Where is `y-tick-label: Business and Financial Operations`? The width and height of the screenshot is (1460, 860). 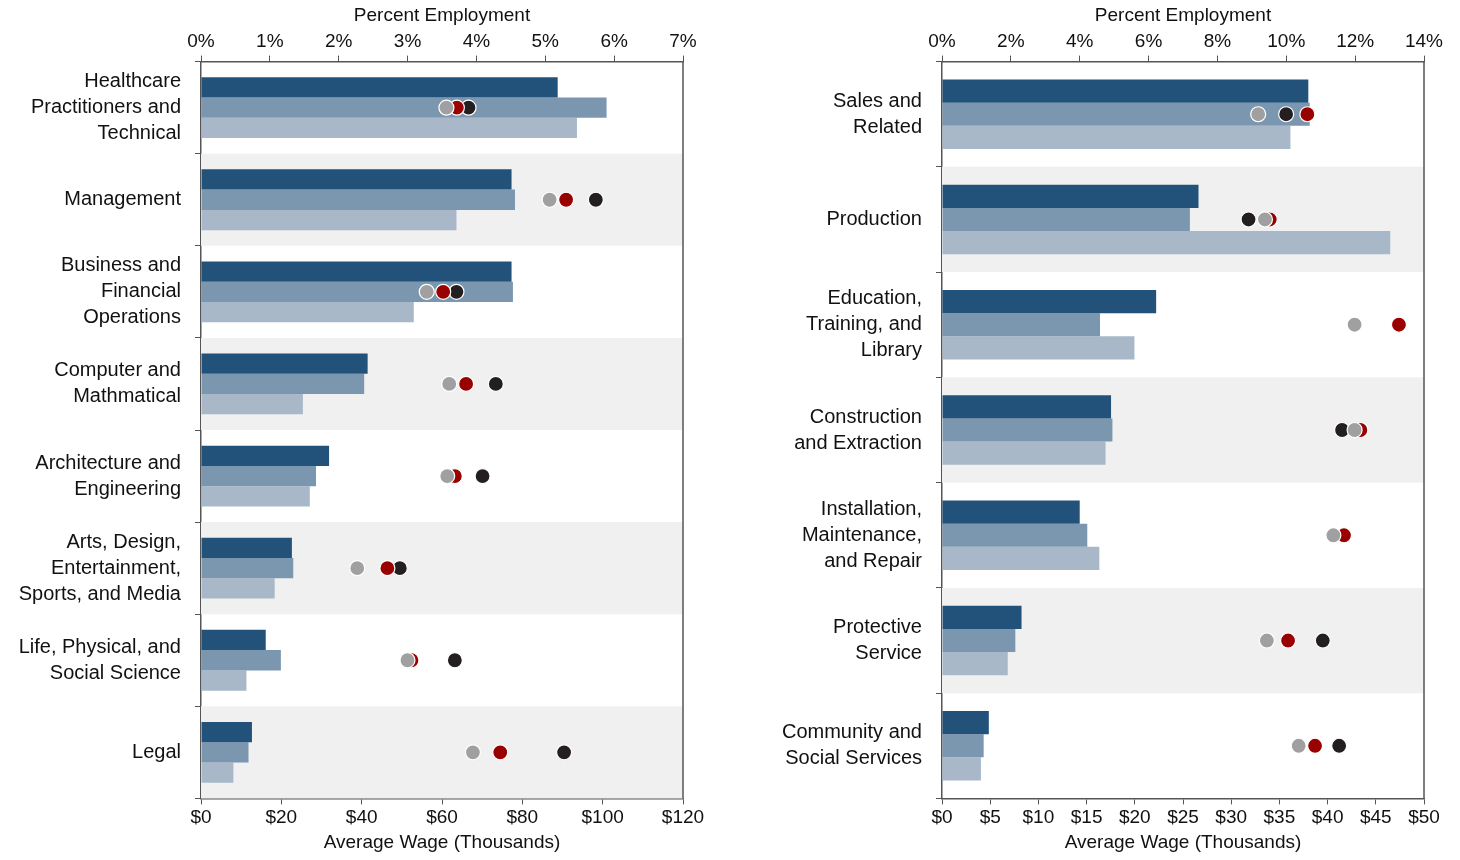
y-tick-label: Business and Financial Operations is located at coordinates (120, 290).